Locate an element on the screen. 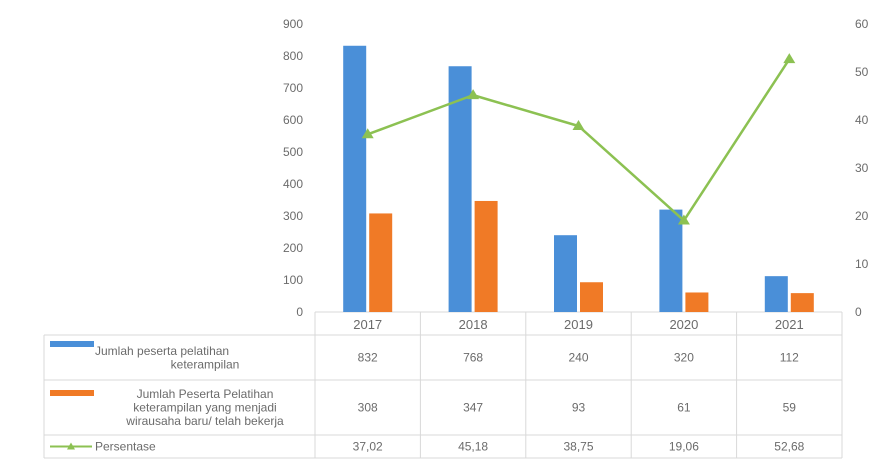 Image resolution: width=878 pixels, height=467 pixels. y-right-tick-label: 40 is located at coordinates (862, 120).